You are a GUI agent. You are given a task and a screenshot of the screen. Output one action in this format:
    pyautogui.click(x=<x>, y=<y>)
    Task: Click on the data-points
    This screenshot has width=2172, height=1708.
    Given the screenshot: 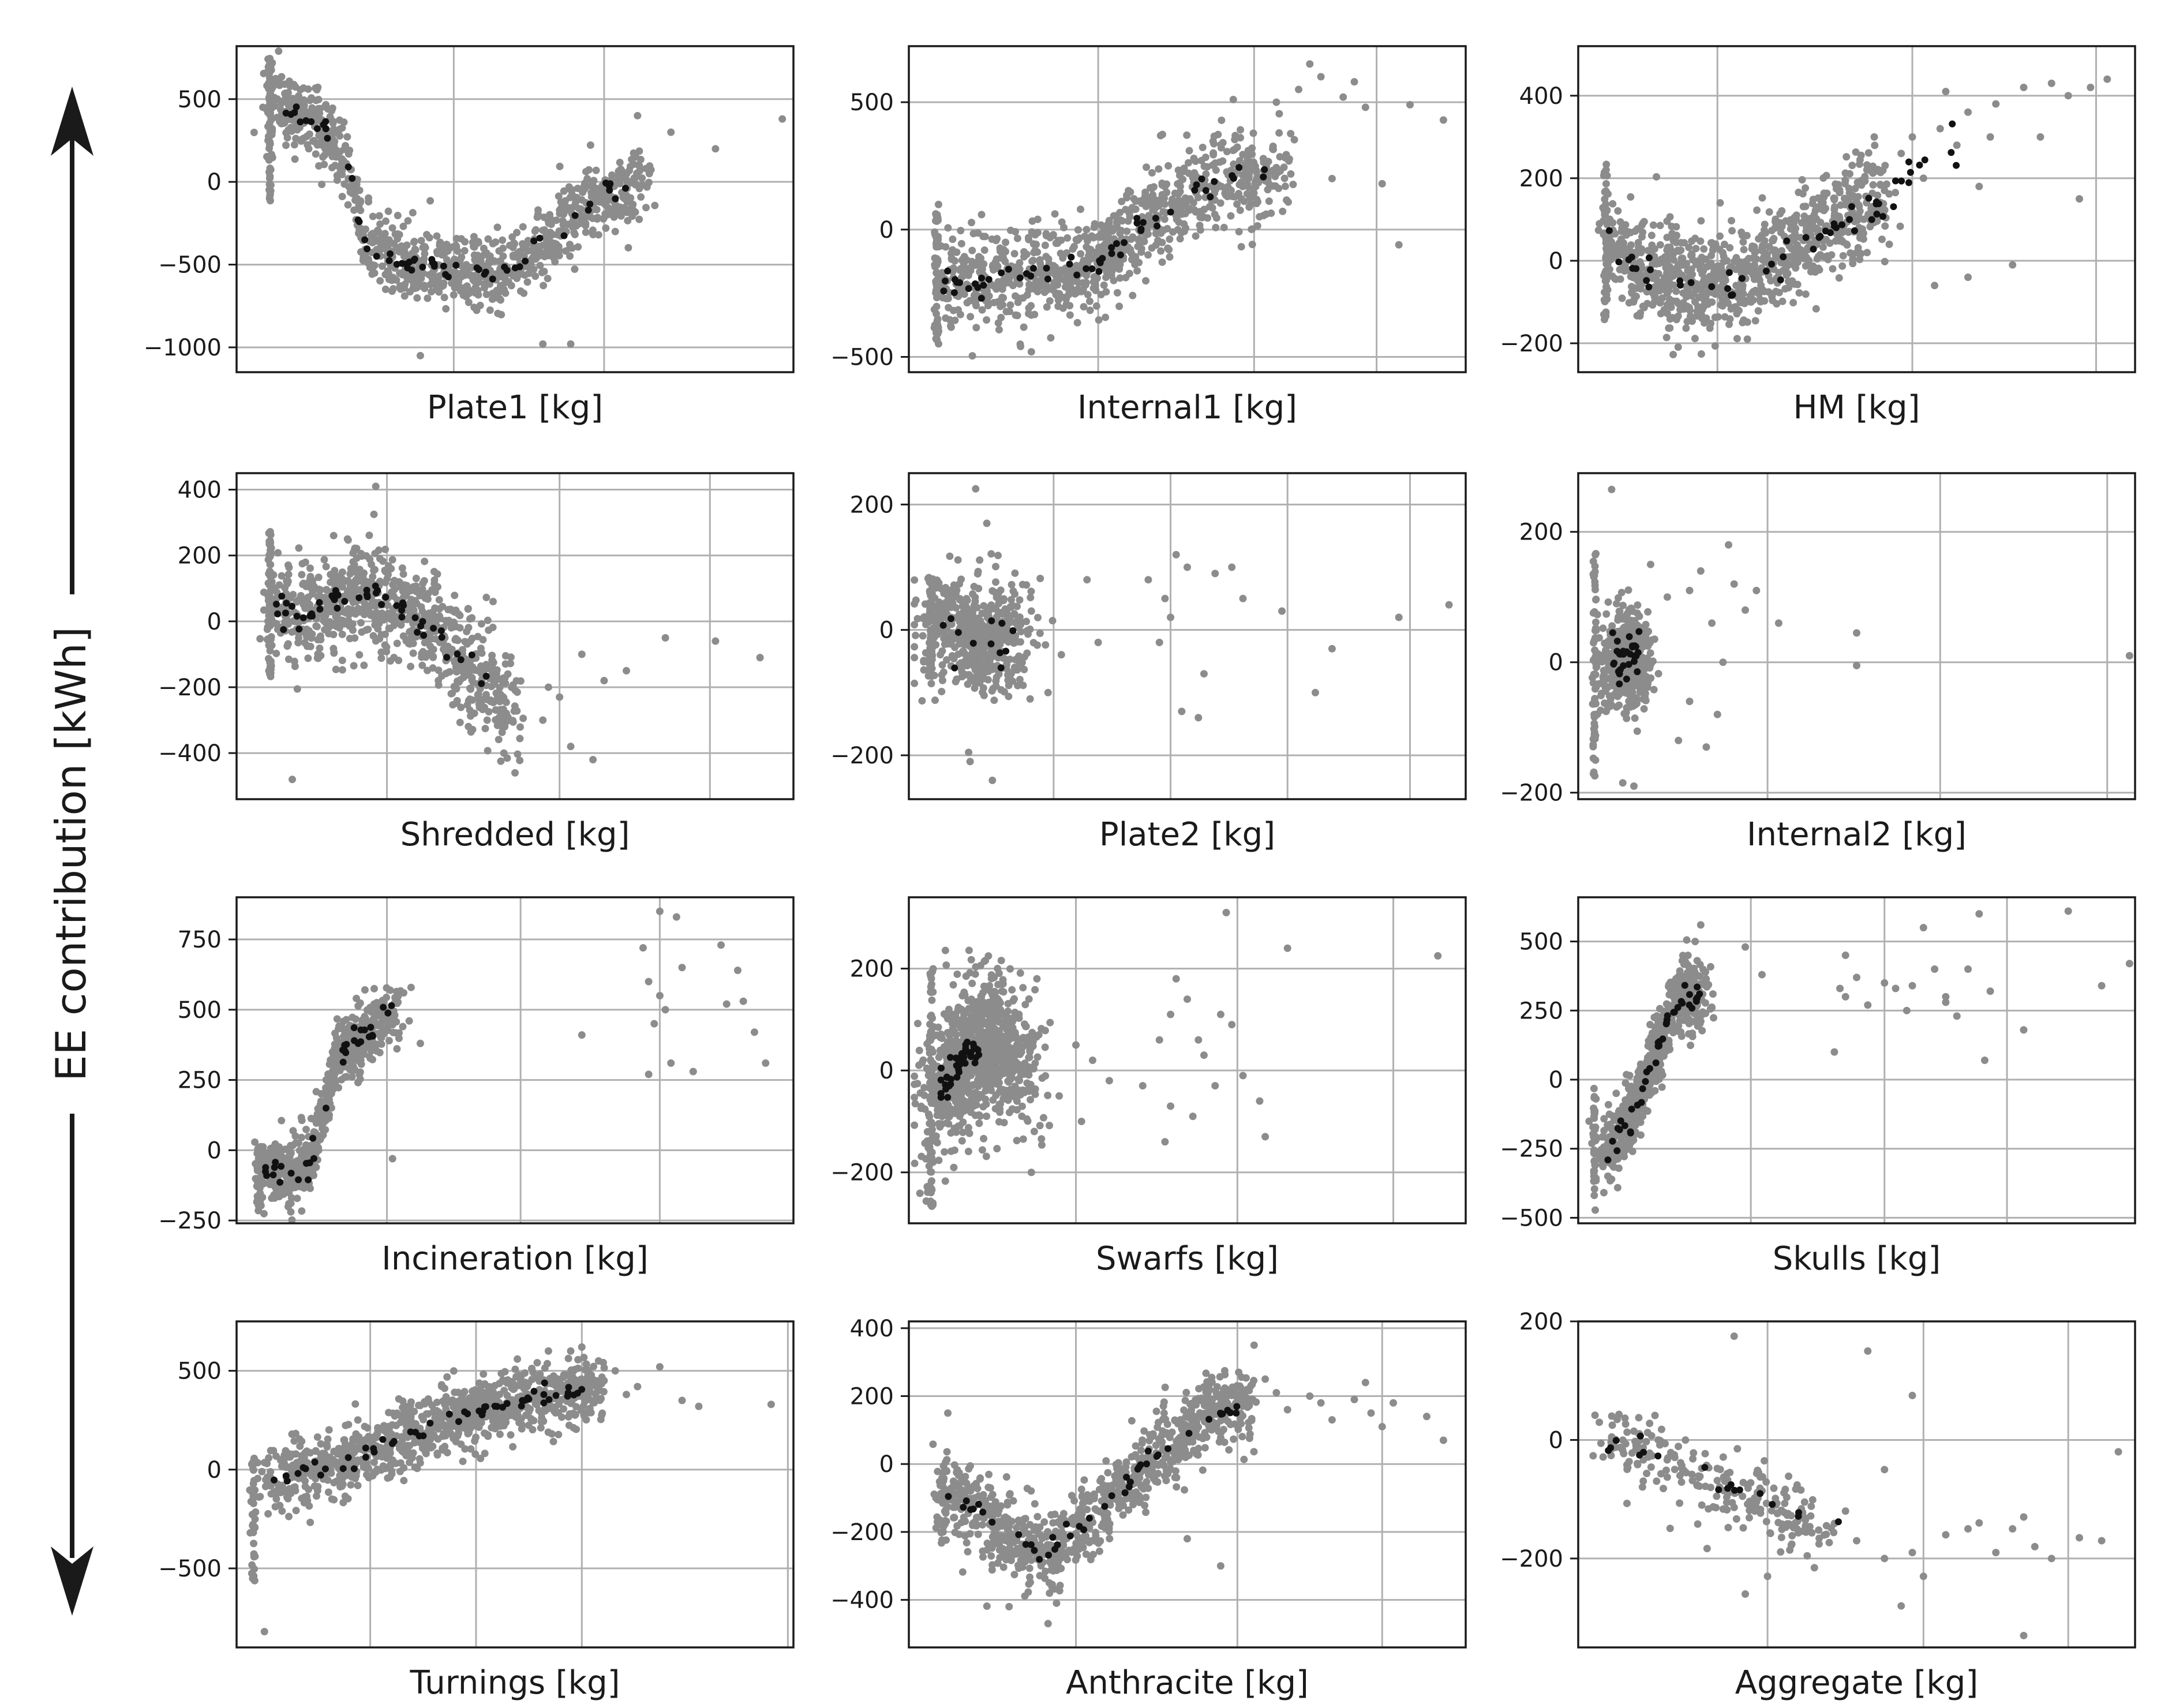 What is the action you would take?
    pyautogui.click(x=518, y=203)
    